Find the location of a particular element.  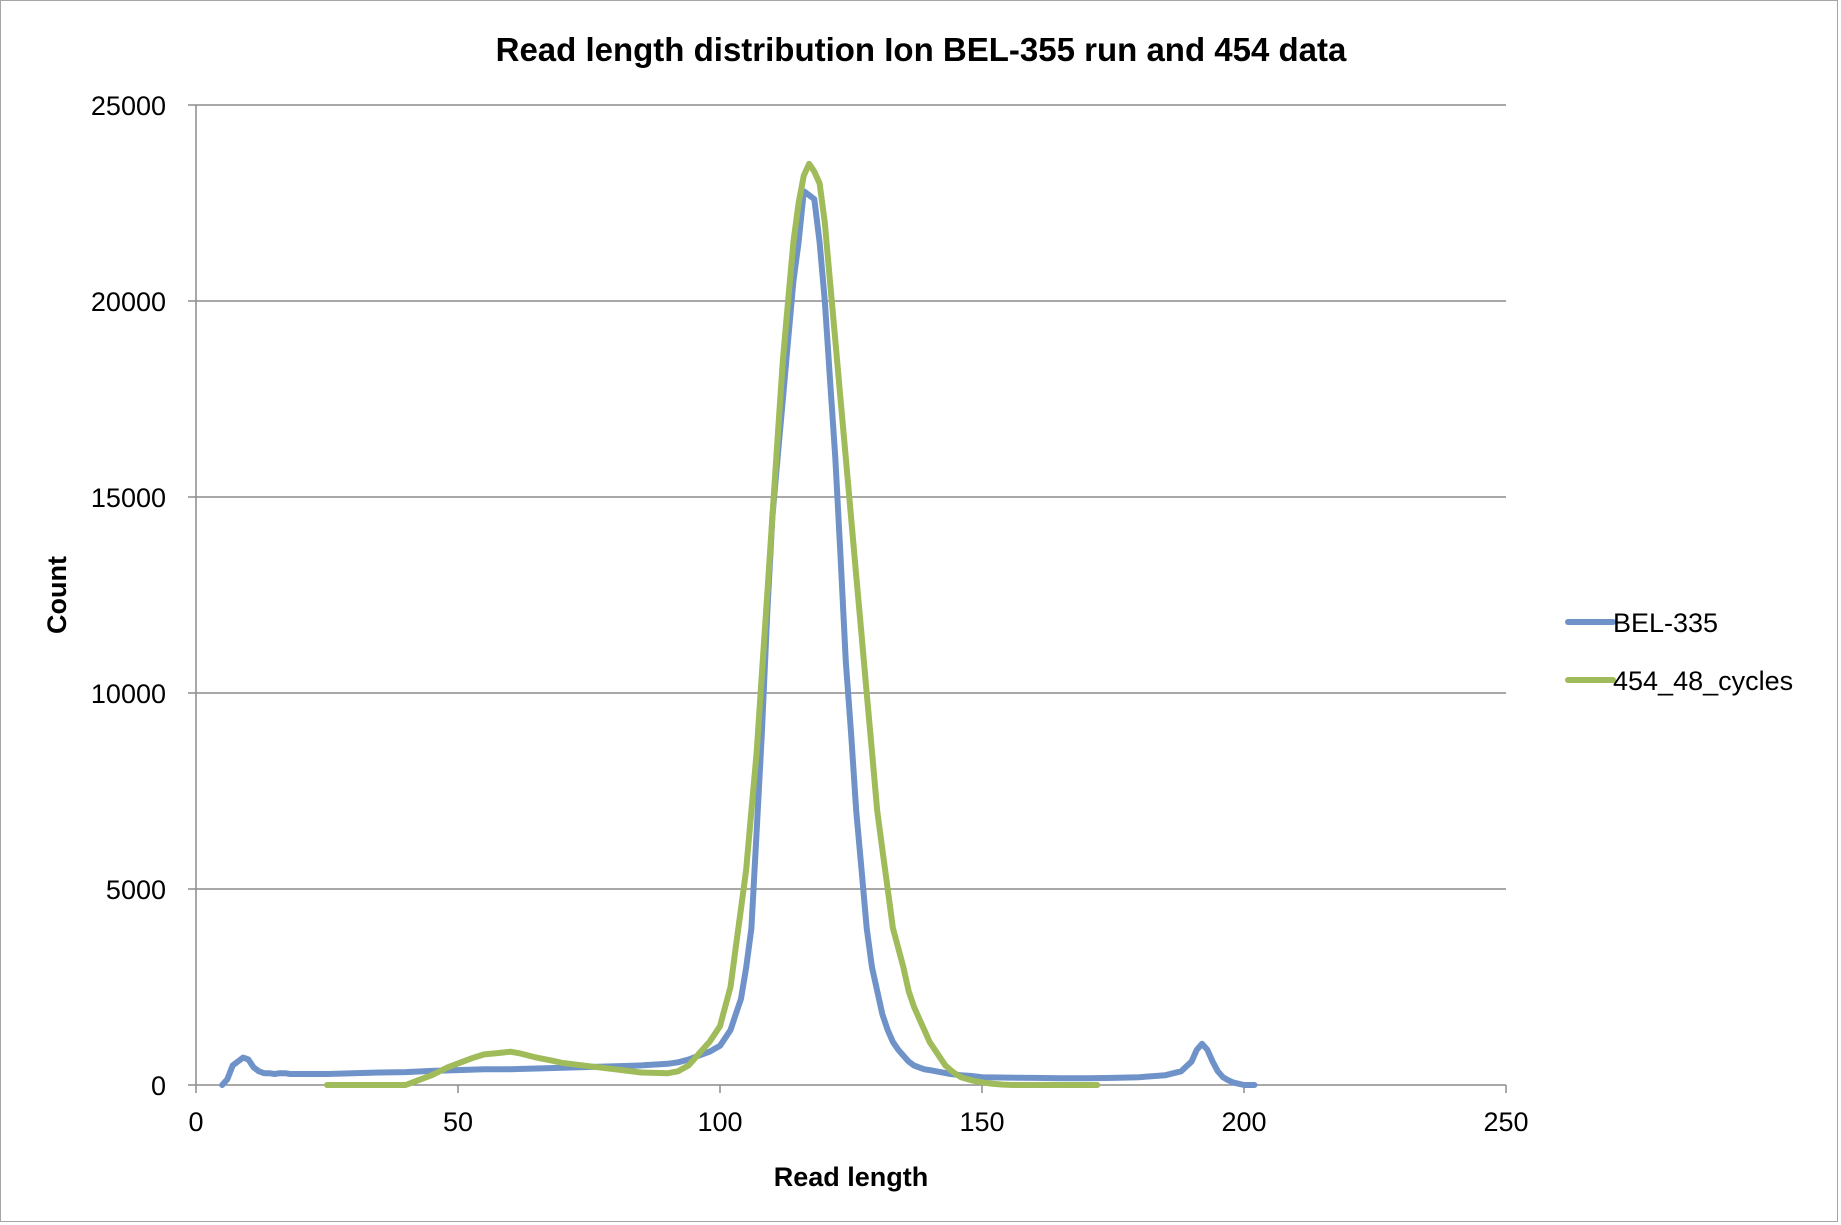

x-tick-label: 50 is located at coordinates (458, 1122).